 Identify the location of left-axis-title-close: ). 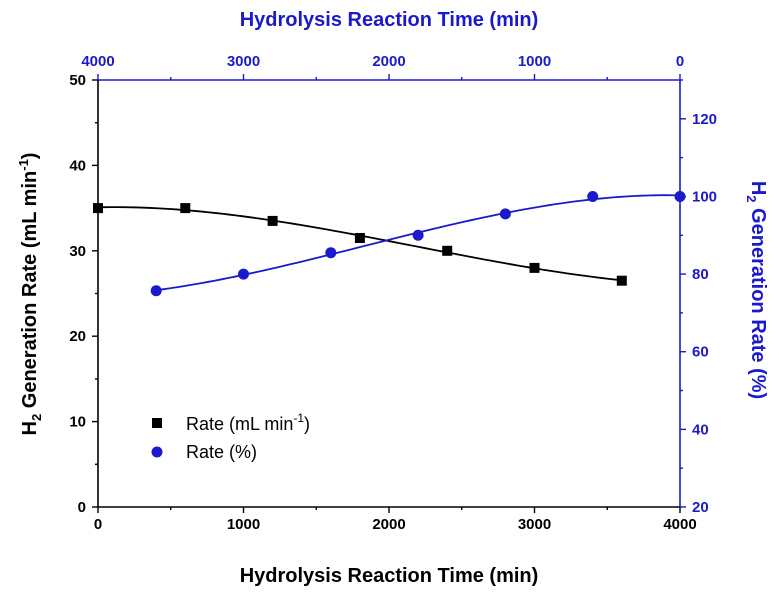
(30, 156).